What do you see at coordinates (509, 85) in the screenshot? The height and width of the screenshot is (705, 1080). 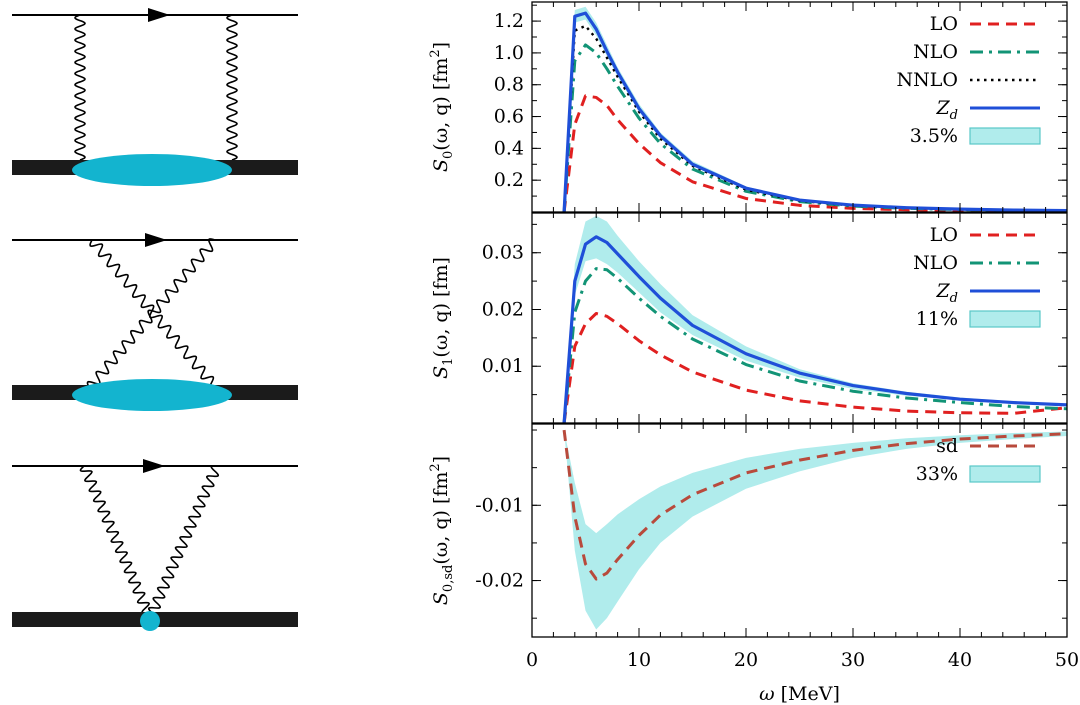 I see `y-tick-label: 0.8` at bounding box center [509, 85].